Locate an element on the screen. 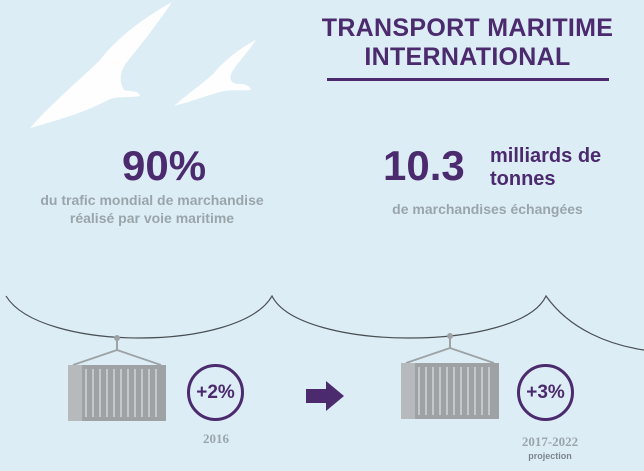 The width and height of the screenshot is (644, 471). page-title: TRANSPORT MARITIME INTERNATIONAL is located at coordinates (467, 43).